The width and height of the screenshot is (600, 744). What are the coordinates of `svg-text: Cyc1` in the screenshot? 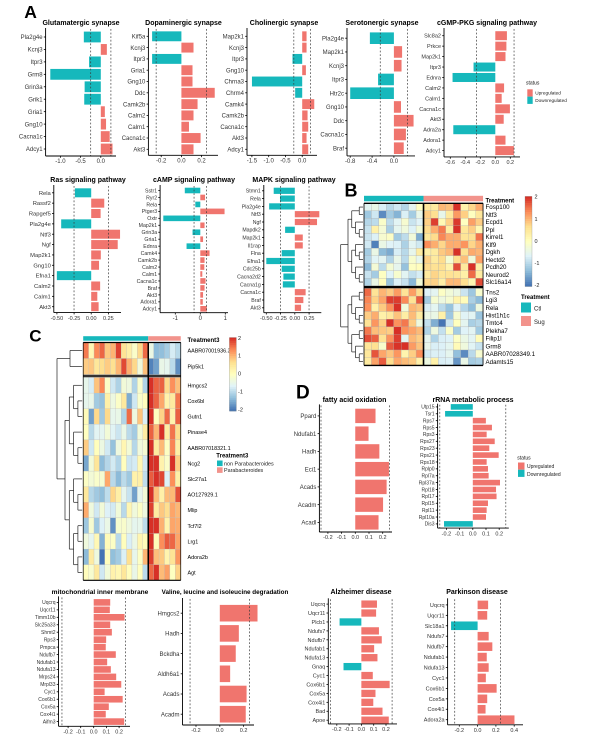 It's located at (438, 679).